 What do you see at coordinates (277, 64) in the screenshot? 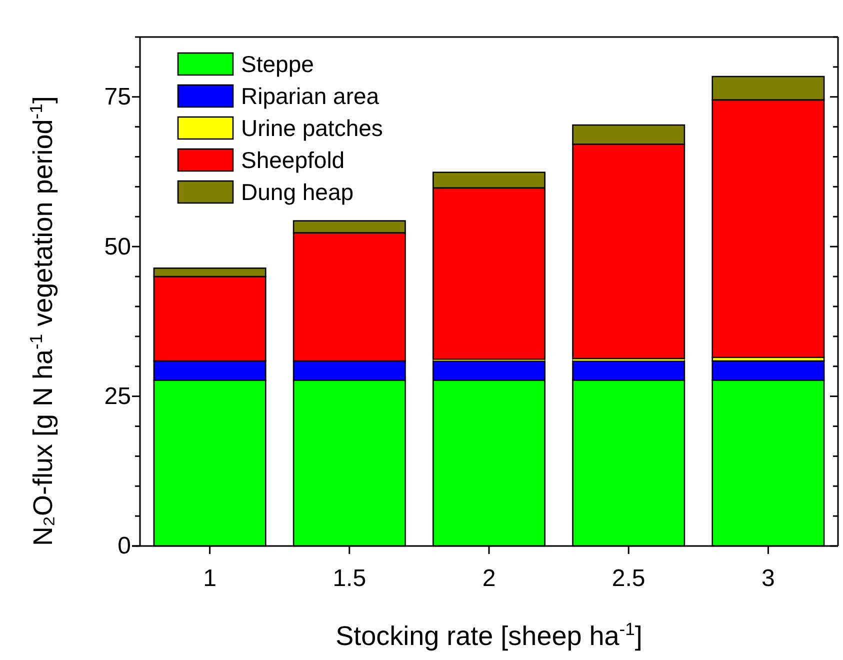
I see `legend-label: Steppe` at bounding box center [277, 64].